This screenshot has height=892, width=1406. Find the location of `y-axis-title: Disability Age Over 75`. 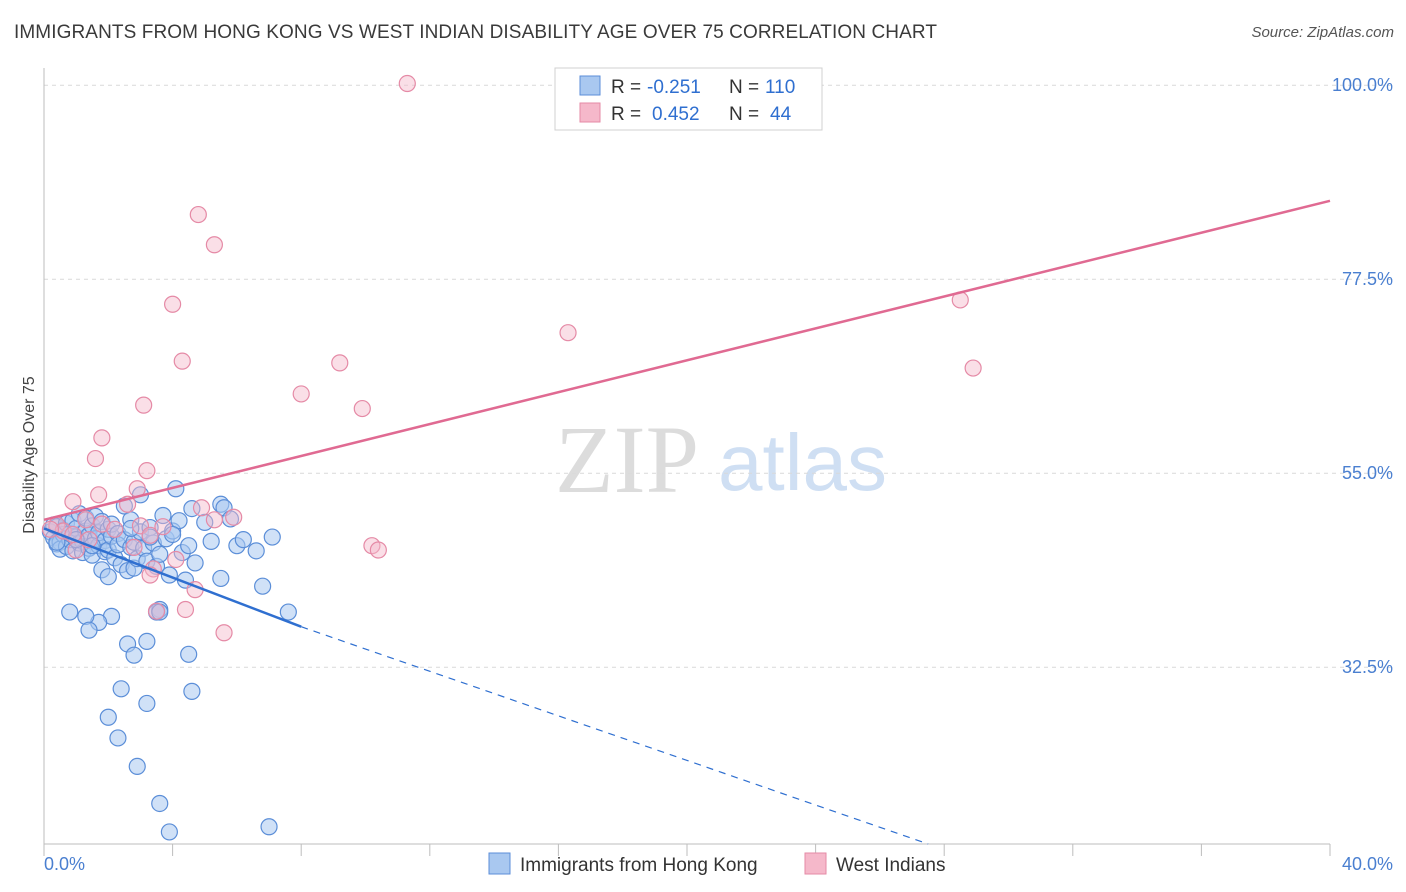

y-axis-title: Disability Age Over 75 is located at coordinates (29, 455).